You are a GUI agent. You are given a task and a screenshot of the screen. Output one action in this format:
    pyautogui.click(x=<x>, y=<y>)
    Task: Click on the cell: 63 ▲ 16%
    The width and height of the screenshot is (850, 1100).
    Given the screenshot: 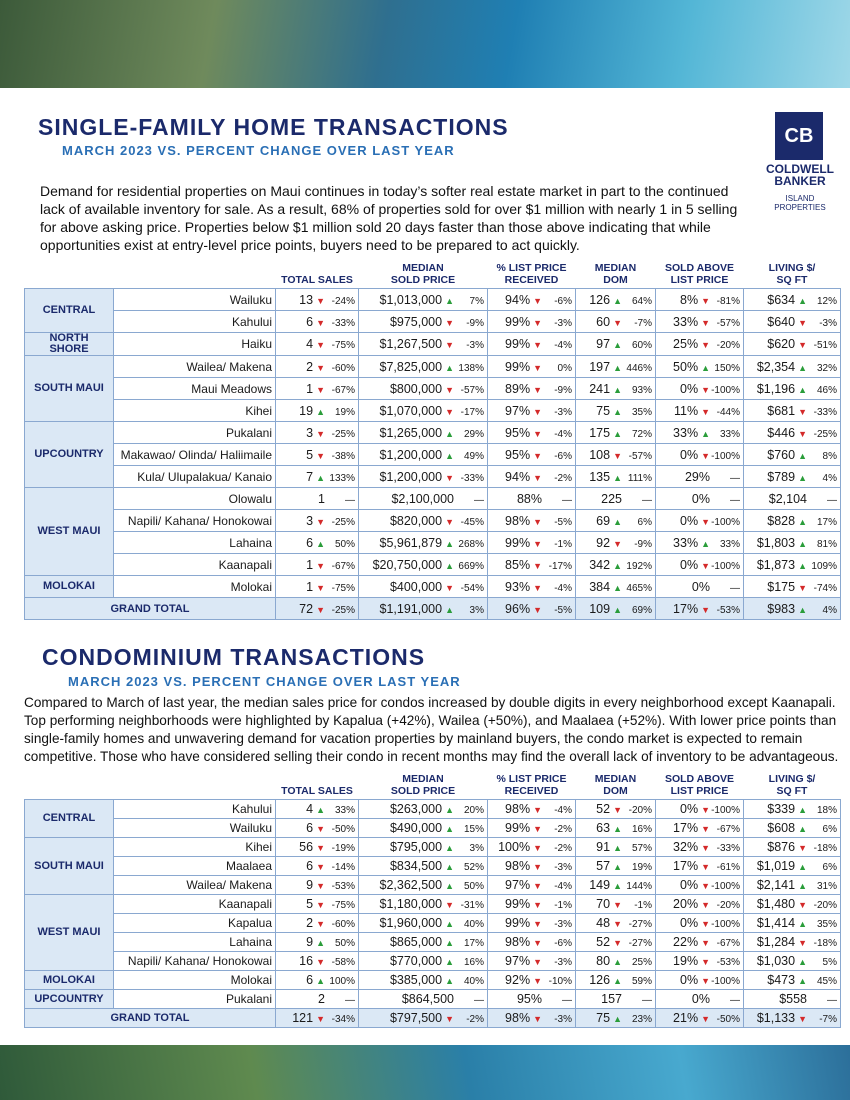 What is the action you would take?
    pyautogui.click(x=615, y=828)
    